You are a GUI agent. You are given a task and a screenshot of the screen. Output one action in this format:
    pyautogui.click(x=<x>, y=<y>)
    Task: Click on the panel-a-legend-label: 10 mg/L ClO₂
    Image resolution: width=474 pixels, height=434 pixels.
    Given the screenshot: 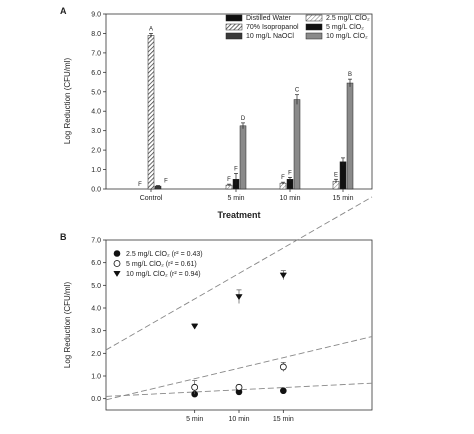 What is the action you would take?
    pyautogui.click(x=347, y=36)
    